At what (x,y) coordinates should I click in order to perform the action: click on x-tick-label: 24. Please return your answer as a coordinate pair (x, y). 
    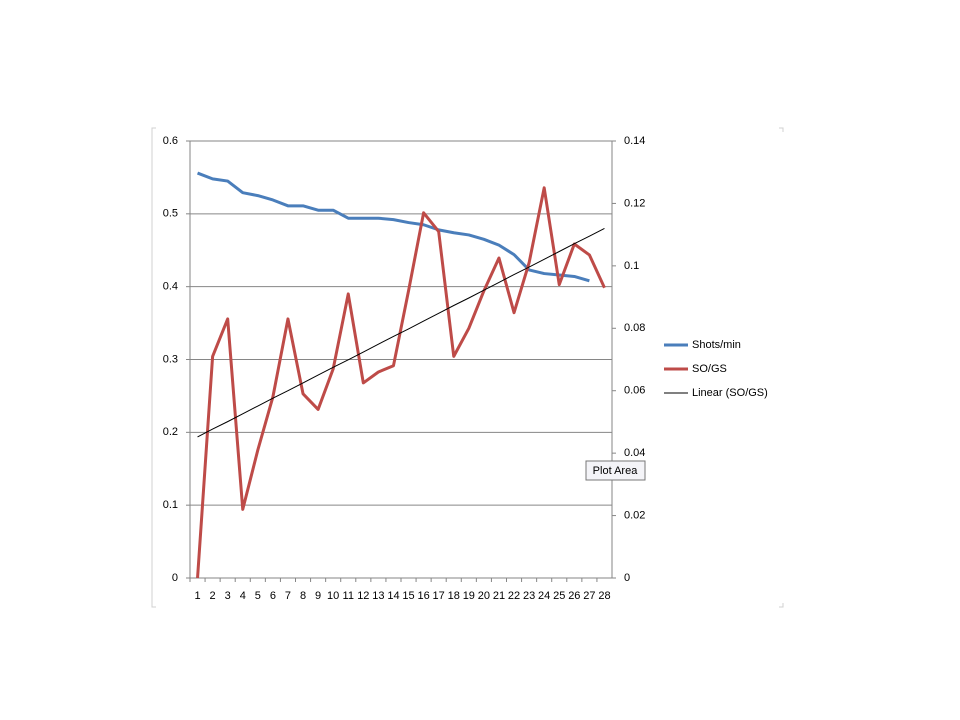
    Looking at the image, I should click on (544, 596).